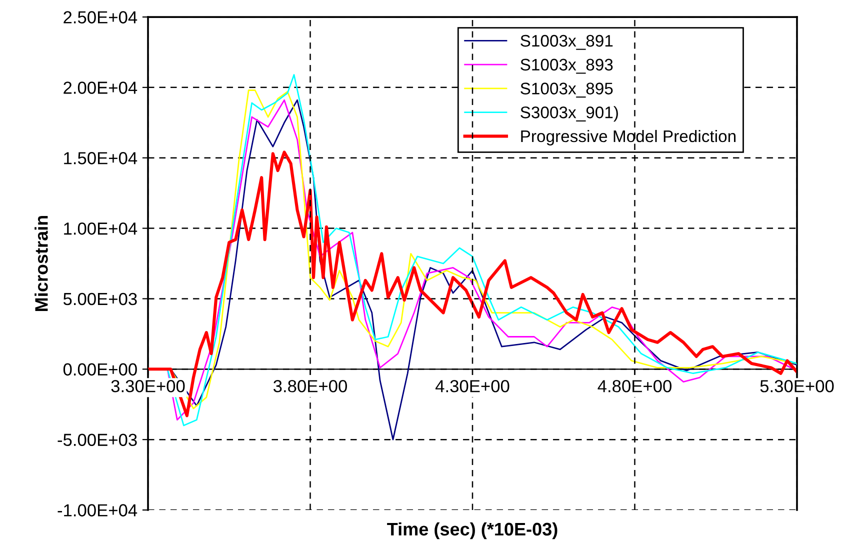  I want to click on legend-label: Progressive Model Prediction, so click(628, 138).